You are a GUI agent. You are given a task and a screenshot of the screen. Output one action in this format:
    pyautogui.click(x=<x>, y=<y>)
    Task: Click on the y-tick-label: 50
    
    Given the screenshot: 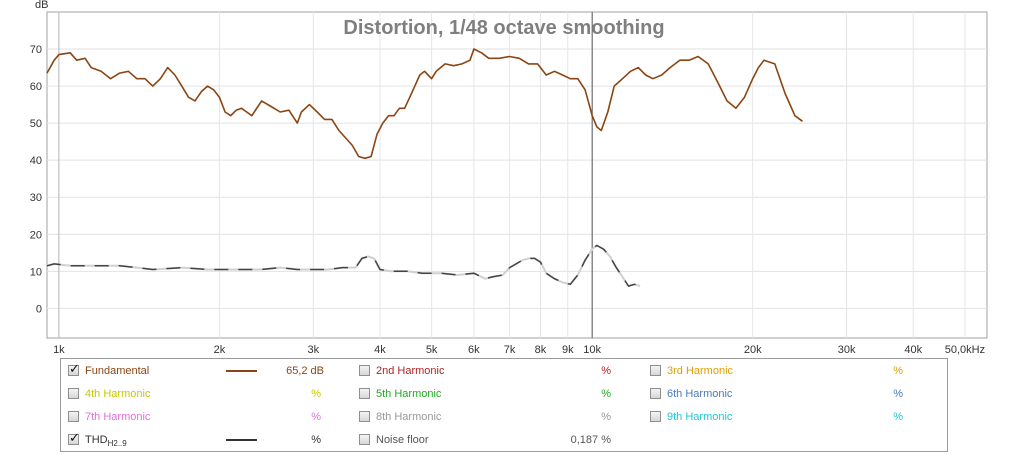 What is the action you would take?
    pyautogui.click(x=36, y=124)
    